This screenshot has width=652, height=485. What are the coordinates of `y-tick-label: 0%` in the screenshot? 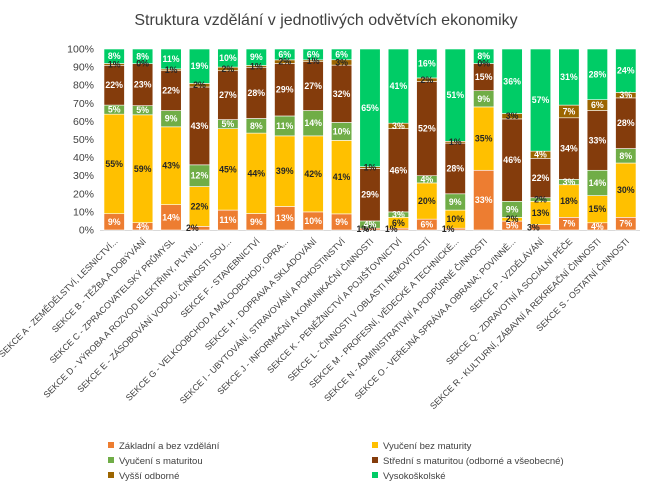 It's located at (86, 231).